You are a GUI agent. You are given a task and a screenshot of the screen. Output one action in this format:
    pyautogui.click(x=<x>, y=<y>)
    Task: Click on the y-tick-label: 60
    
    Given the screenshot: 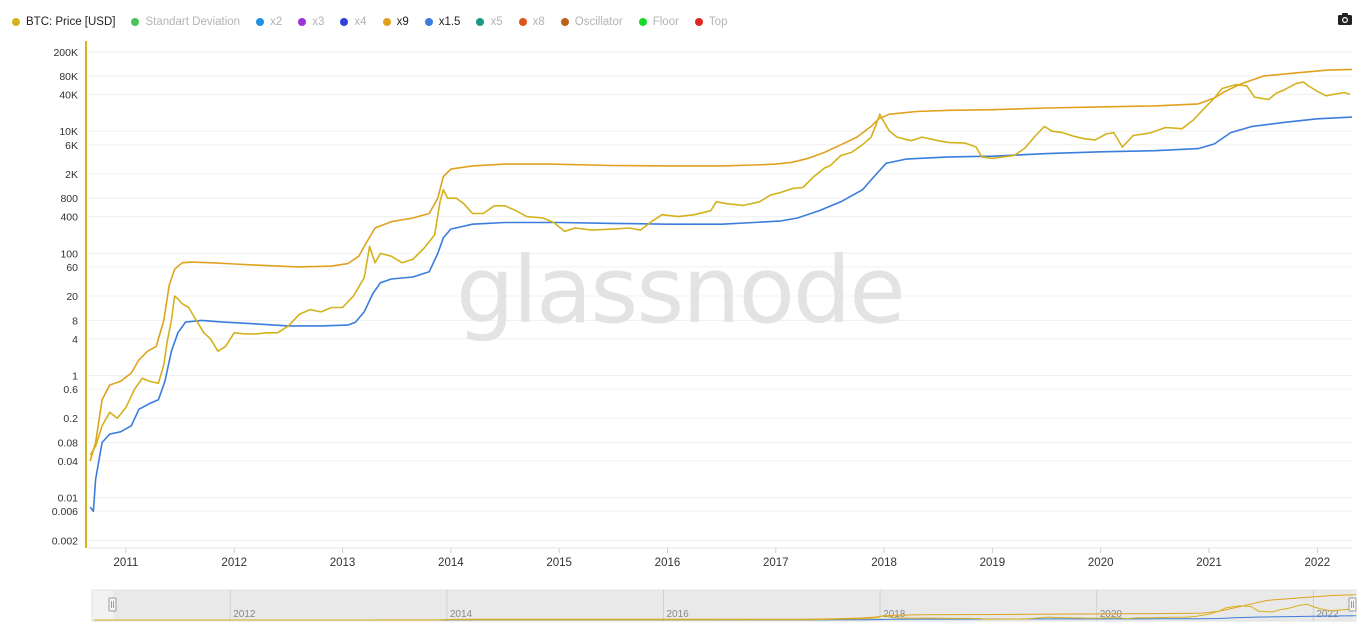 What is the action you would take?
    pyautogui.click(x=72, y=268)
    